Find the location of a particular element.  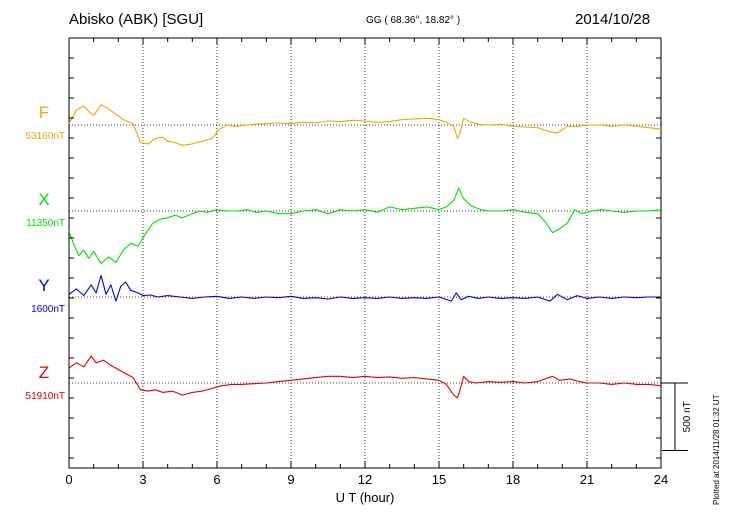

scale-bar: 500 nT is located at coordinates (677, 416).